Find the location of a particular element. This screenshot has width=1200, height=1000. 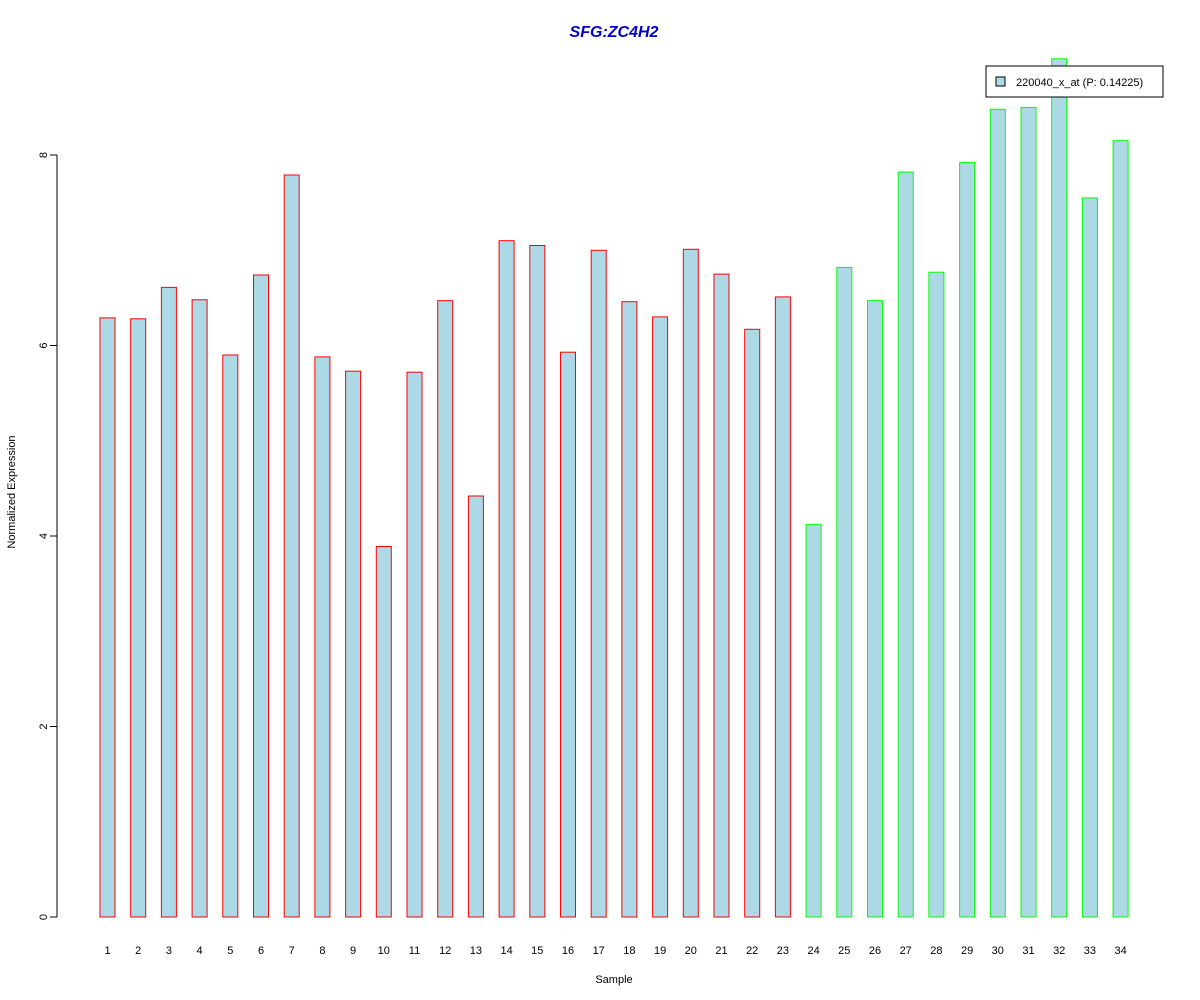

x-tick-label: 14 is located at coordinates (506, 951).